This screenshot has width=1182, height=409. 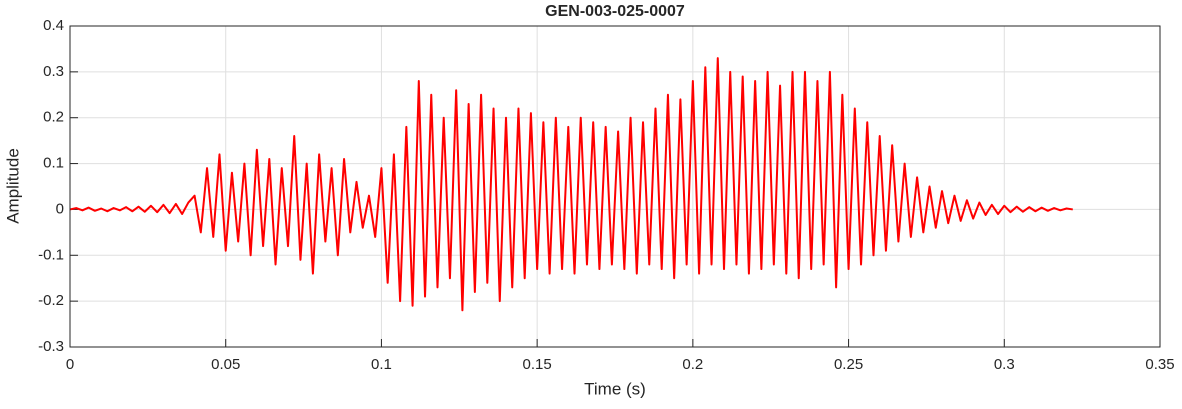 I want to click on x-tick-label: 0.2, so click(x=692, y=364).